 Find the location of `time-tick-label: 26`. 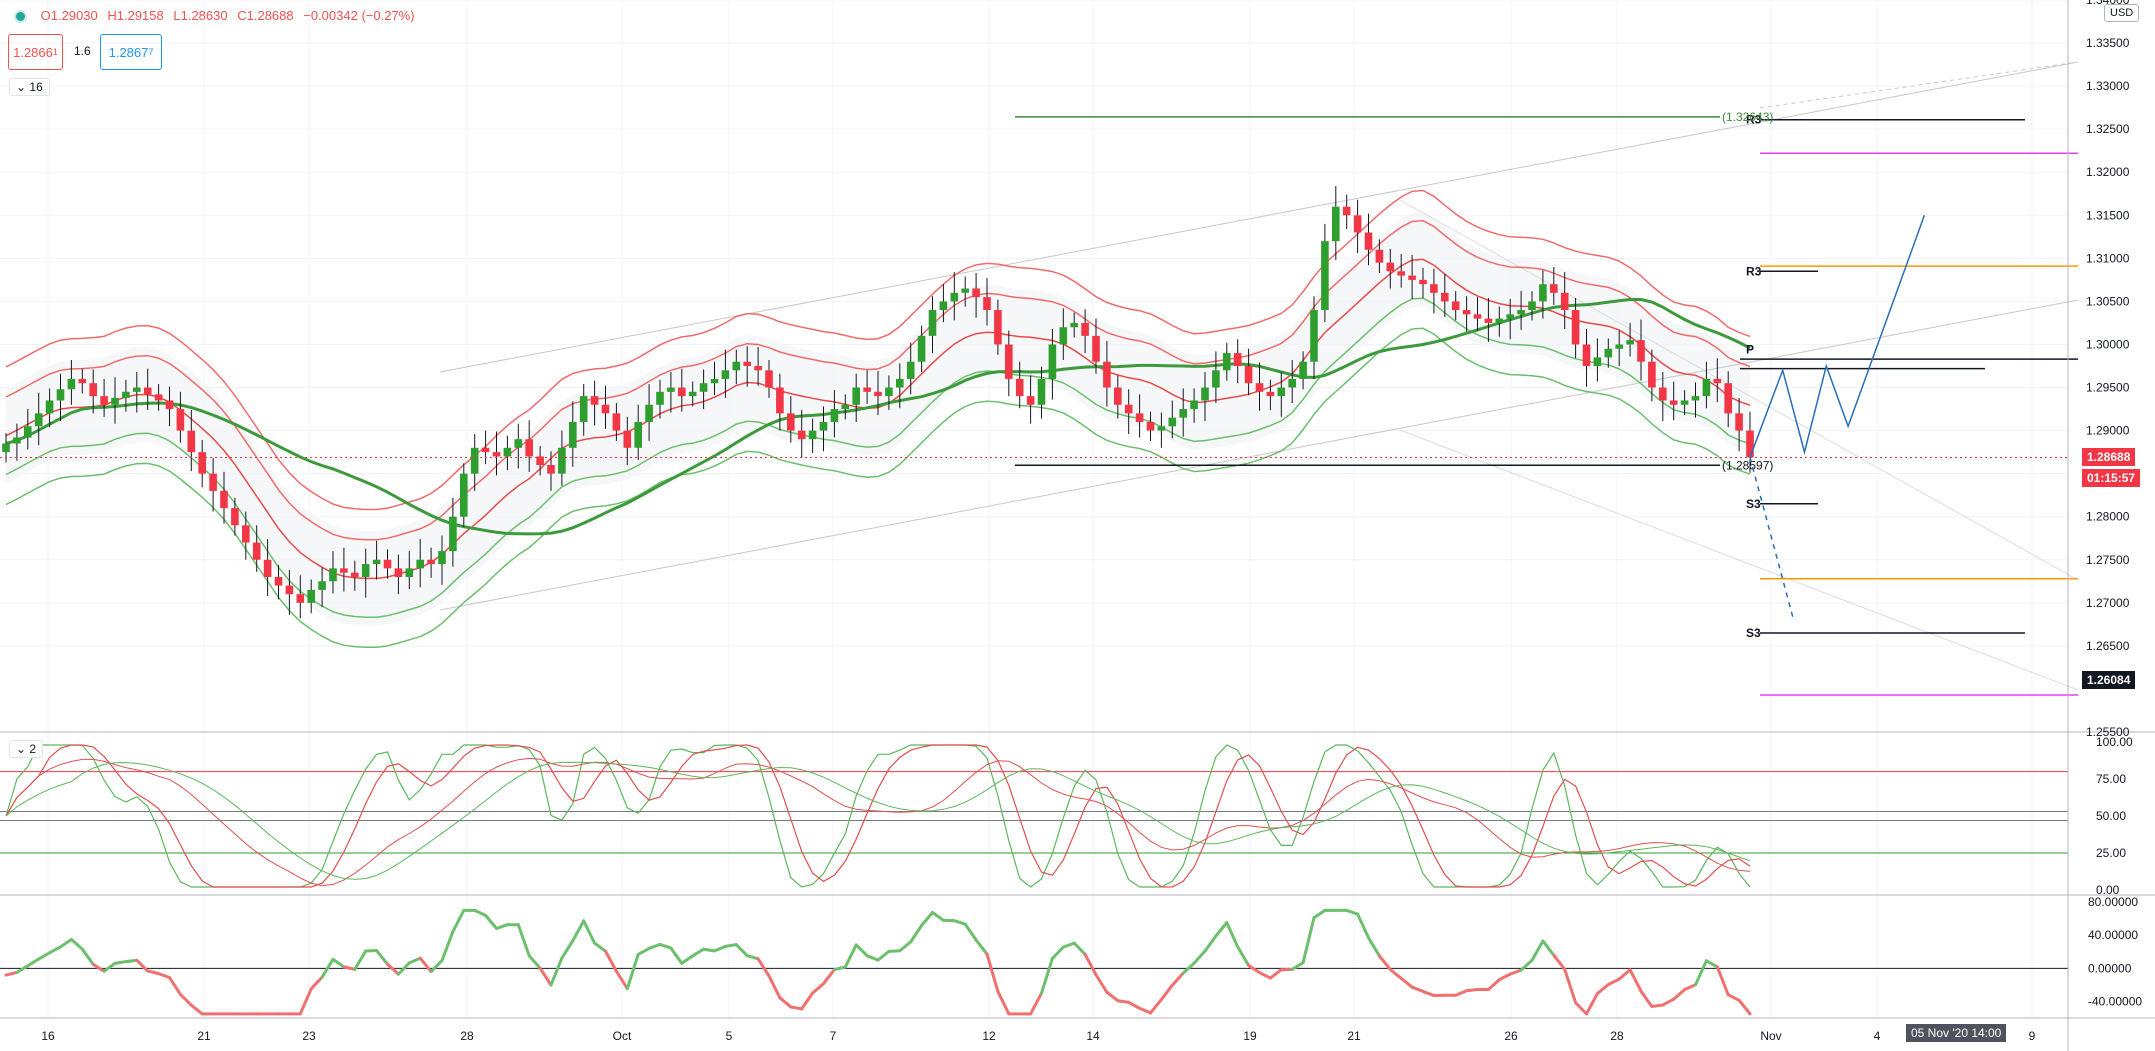

time-tick-label: 26 is located at coordinates (1511, 1036).